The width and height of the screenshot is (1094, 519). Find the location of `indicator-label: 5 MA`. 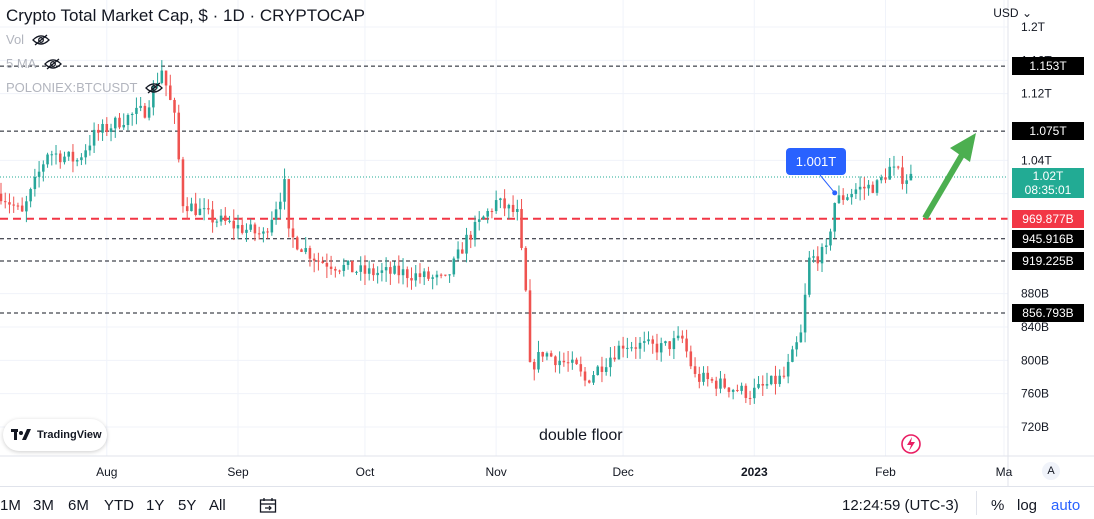

indicator-label: 5 MA is located at coordinates (21, 63).